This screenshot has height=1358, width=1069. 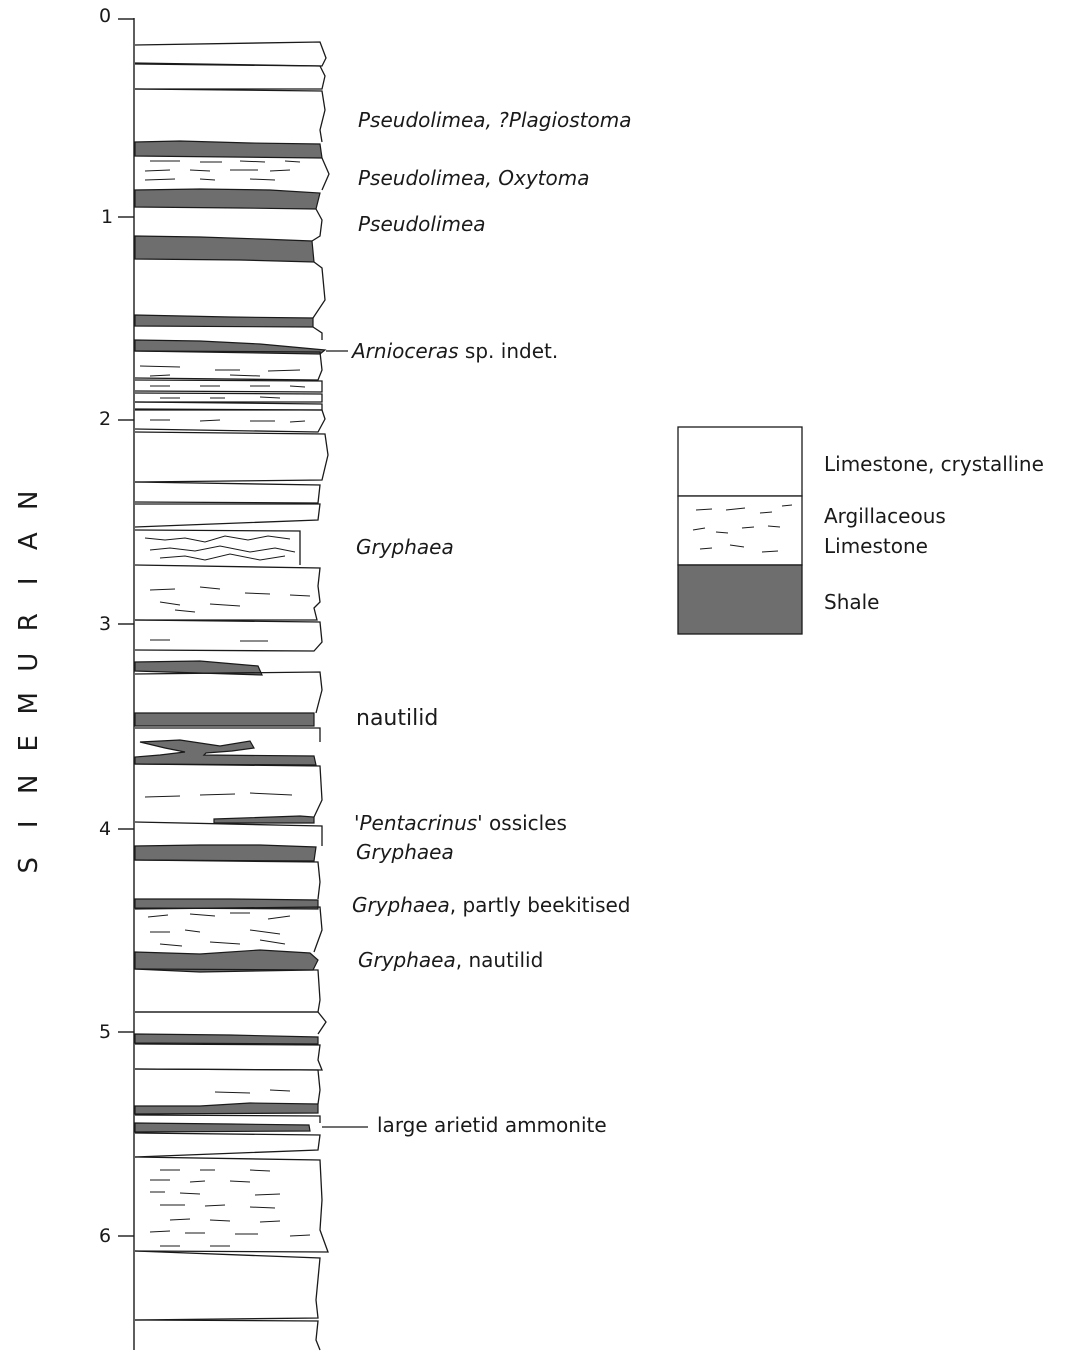 What do you see at coordinates (852, 602) in the screenshot?
I see `legend-label-shale: Shale` at bounding box center [852, 602].